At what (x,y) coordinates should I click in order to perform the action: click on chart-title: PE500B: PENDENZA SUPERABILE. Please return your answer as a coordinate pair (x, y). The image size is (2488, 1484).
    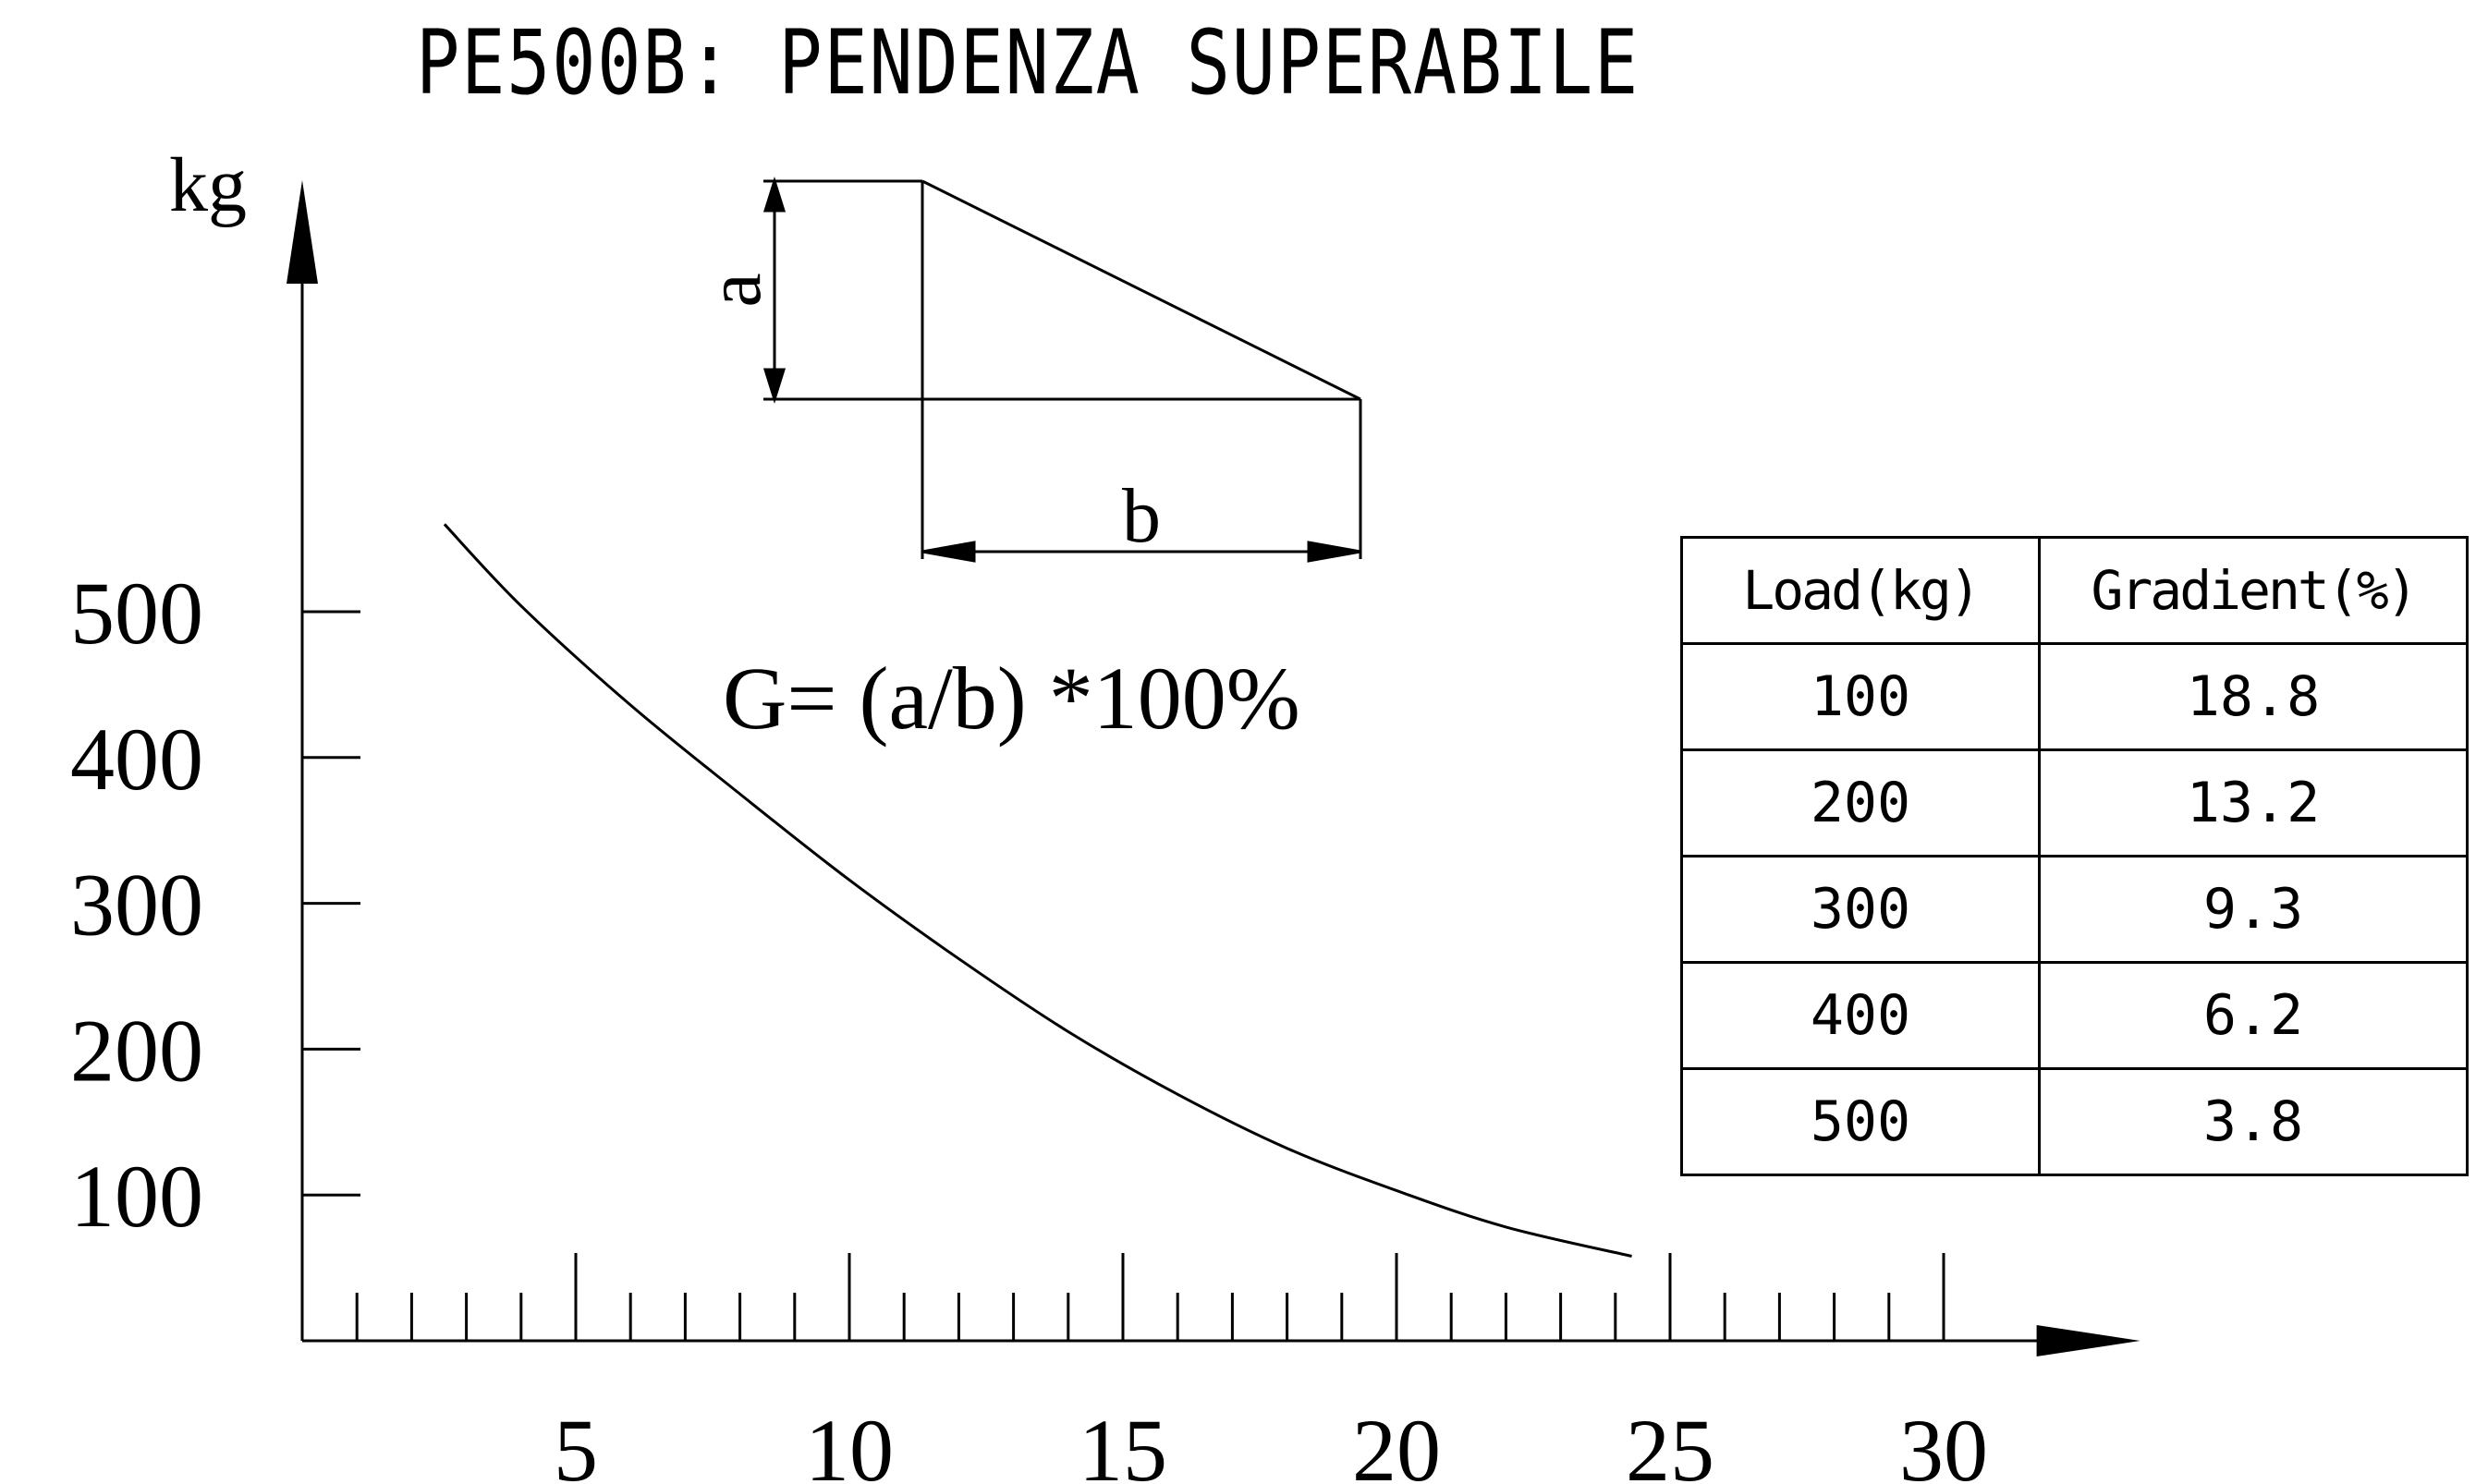
    Looking at the image, I should click on (1028, 63).